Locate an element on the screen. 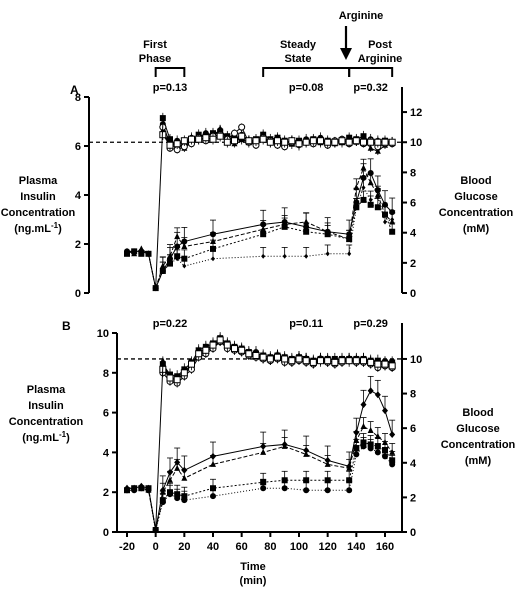 This screenshot has height=595, width=520. x-tick-label: -20 is located at coordinates (127, 547).